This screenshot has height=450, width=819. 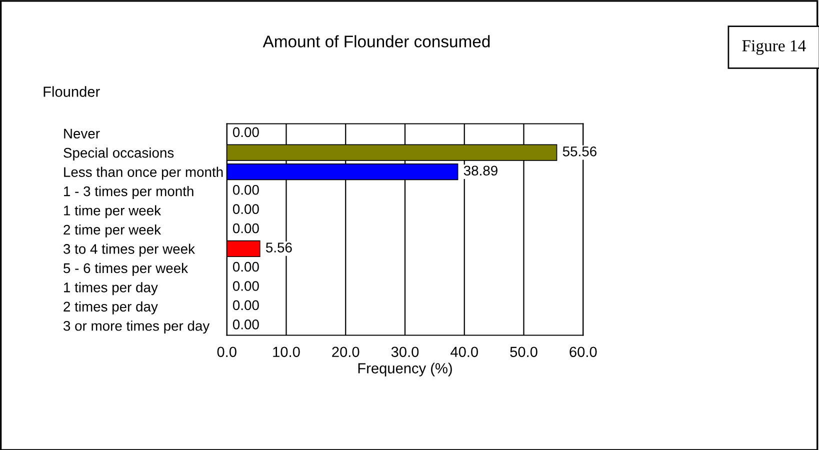 I want to click on y-tick-label: Less than once per month, so click(x=143, y=173).